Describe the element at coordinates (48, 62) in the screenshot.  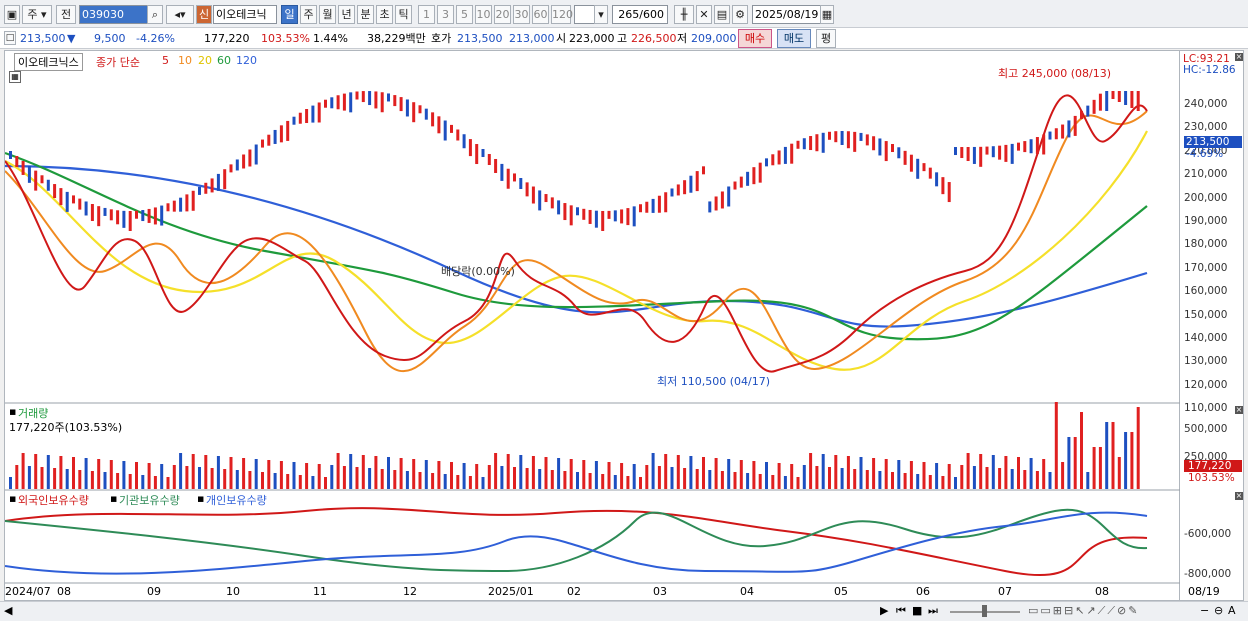
I see `pane-stock-name: 이오테크닉스` at that location.